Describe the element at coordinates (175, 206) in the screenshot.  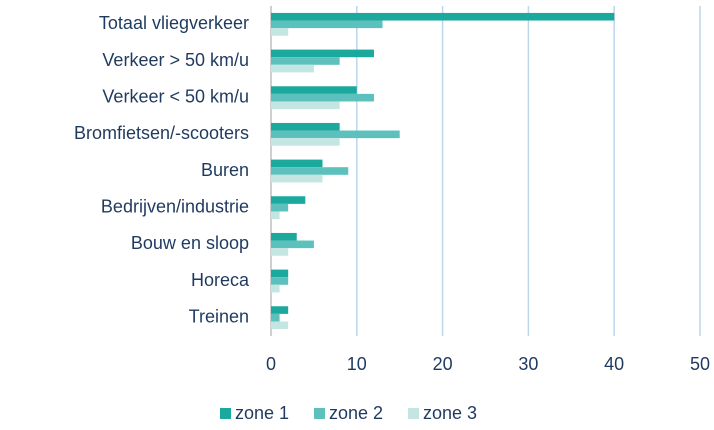
I see `y-tick-label: Bedrijven/industrie` at that location.